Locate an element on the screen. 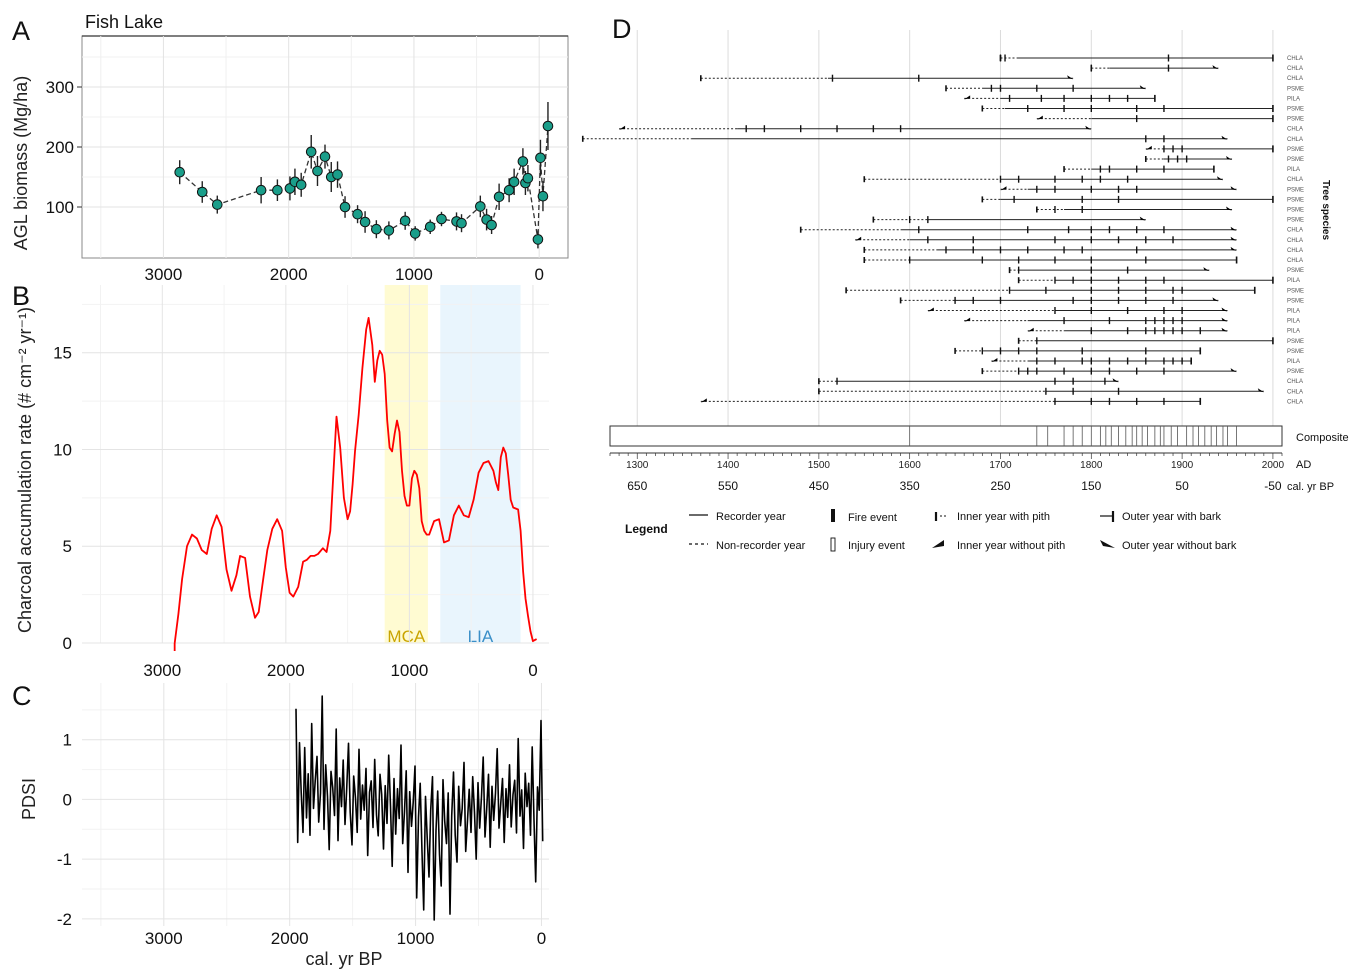 This screenshot has width=1357, height=971. legend-title: Legend is located at coordinates (646, 529).